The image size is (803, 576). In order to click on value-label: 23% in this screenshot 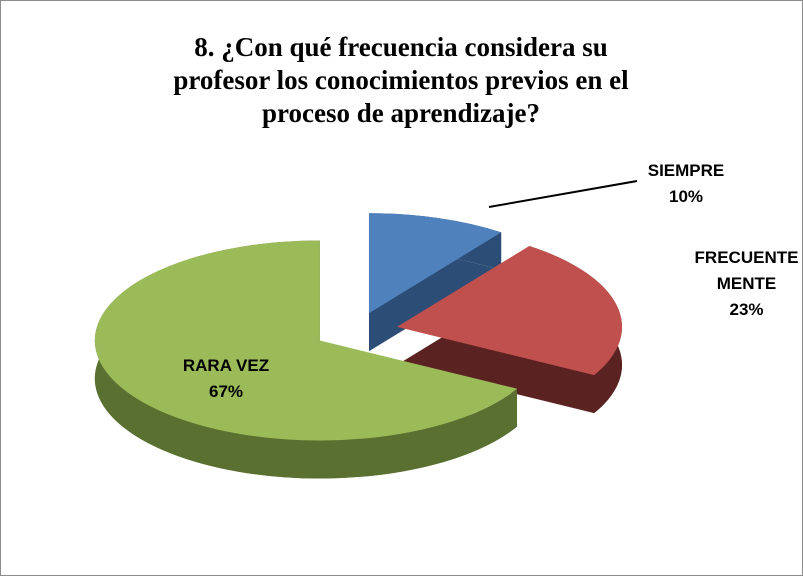, I will do `click(746, 309)`.